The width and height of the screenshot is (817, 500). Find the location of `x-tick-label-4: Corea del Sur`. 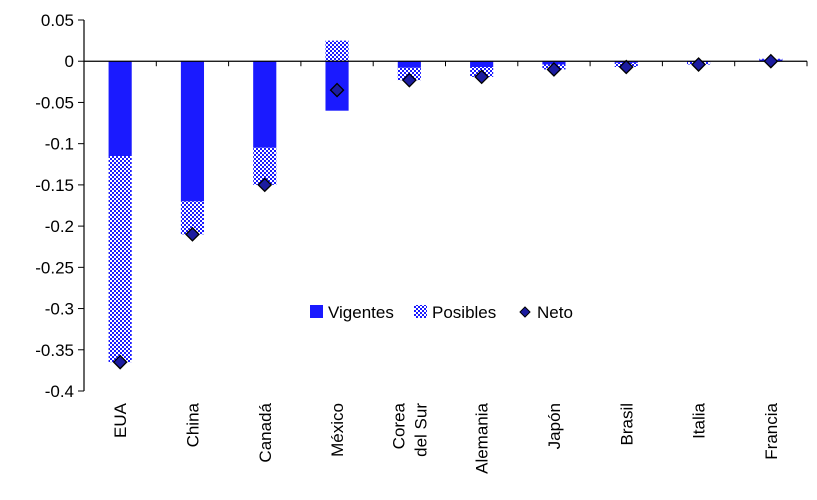

x-tick-label-4: Corea del Sur is located at coordinates (409, 429).